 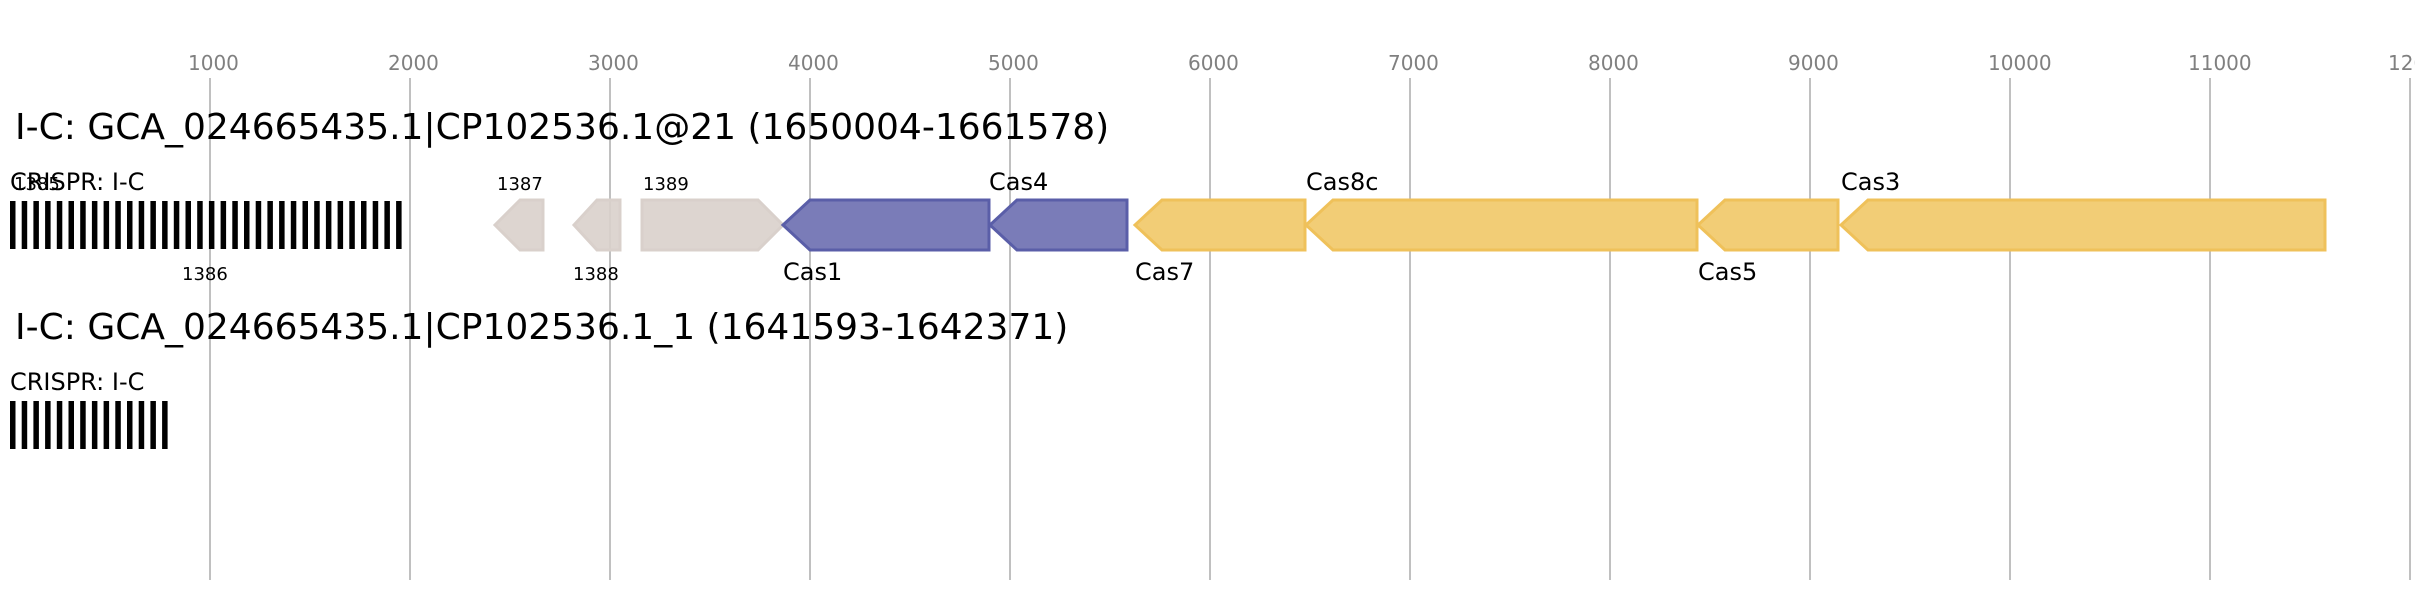 I want to click on tick-label: 4000, so click(x=813, y=63).